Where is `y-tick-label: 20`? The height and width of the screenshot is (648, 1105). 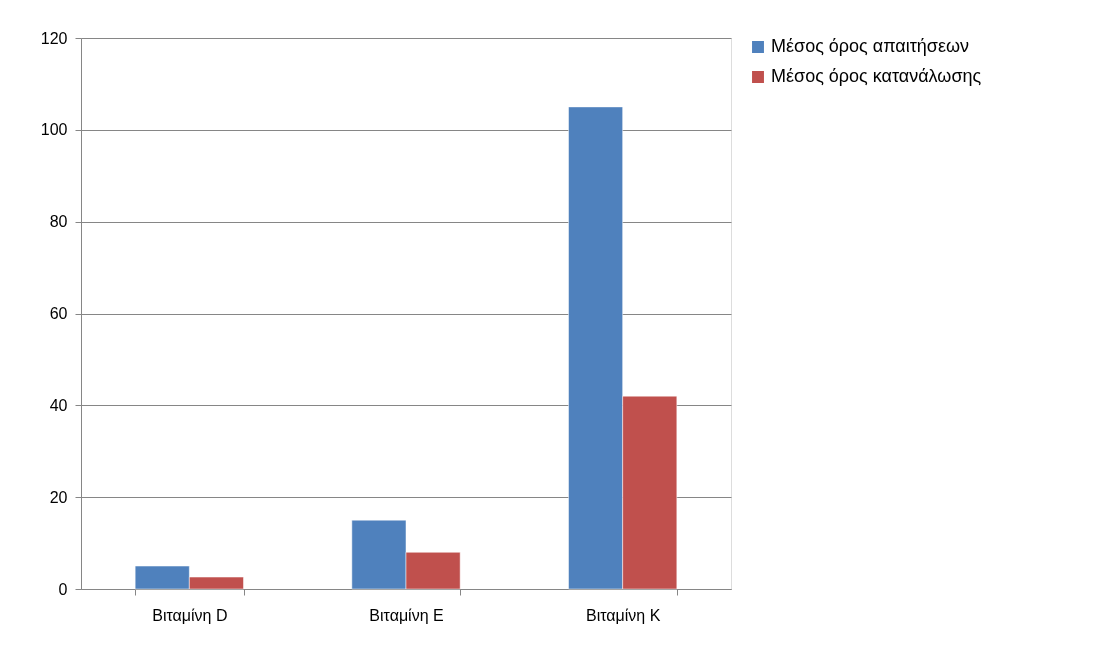 y-tick-label: 20 is located at coordinates (58, 497).